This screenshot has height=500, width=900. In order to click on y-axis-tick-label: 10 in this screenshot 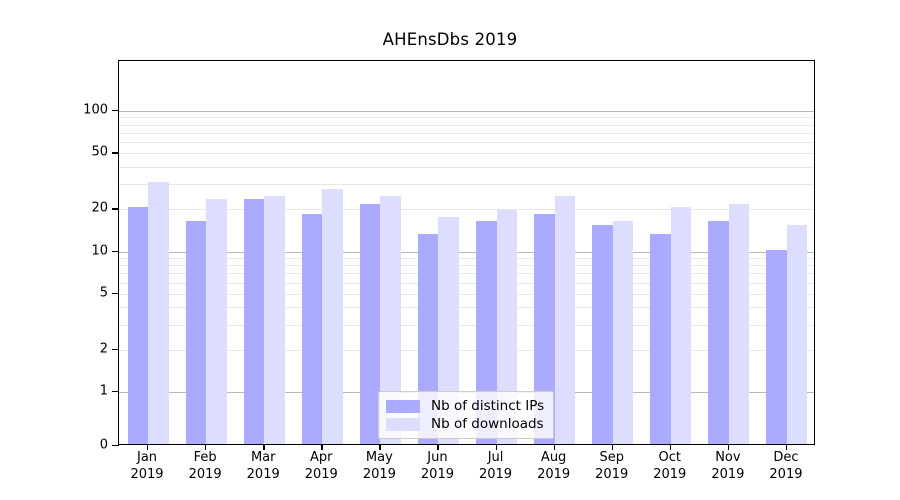, I will do `click(99, 250)`.